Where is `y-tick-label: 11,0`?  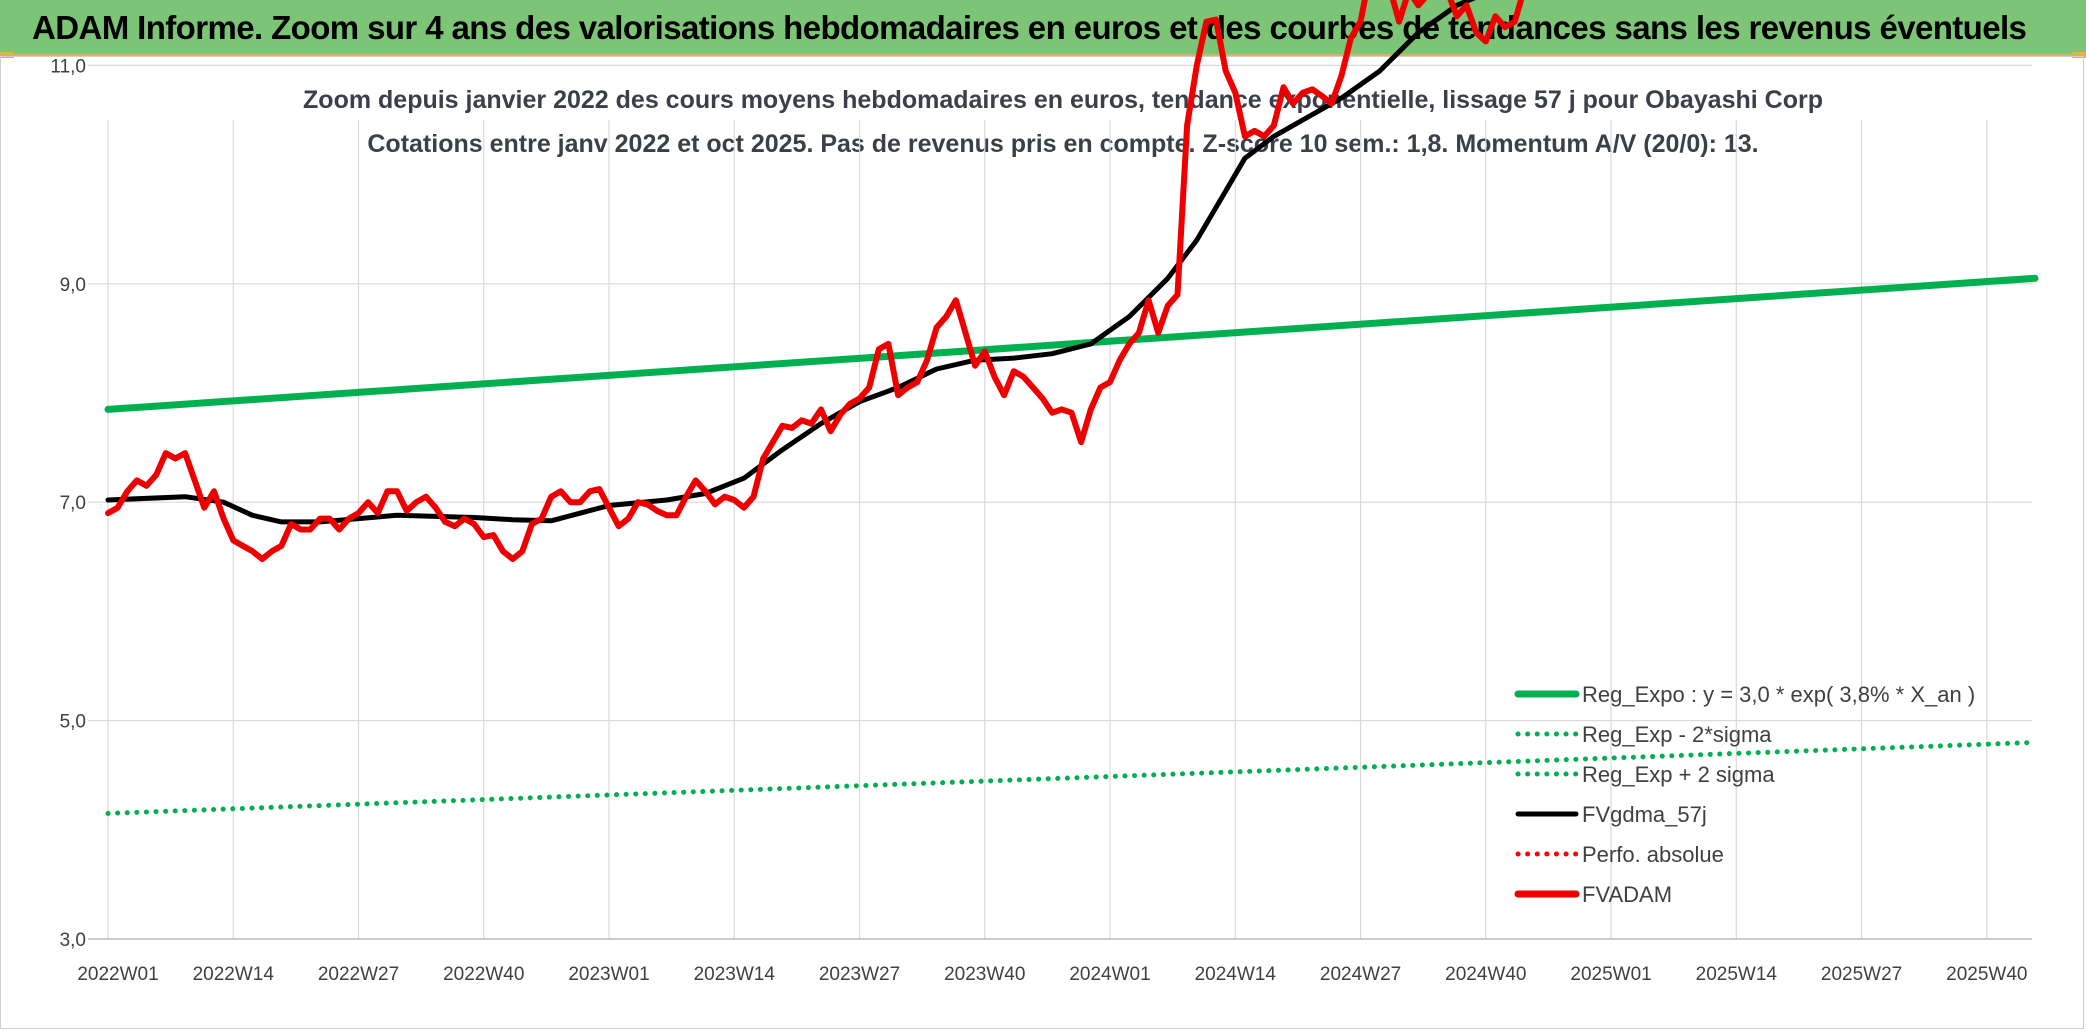
y-tick-label: 11,0 is located at coordinates (68, 66).